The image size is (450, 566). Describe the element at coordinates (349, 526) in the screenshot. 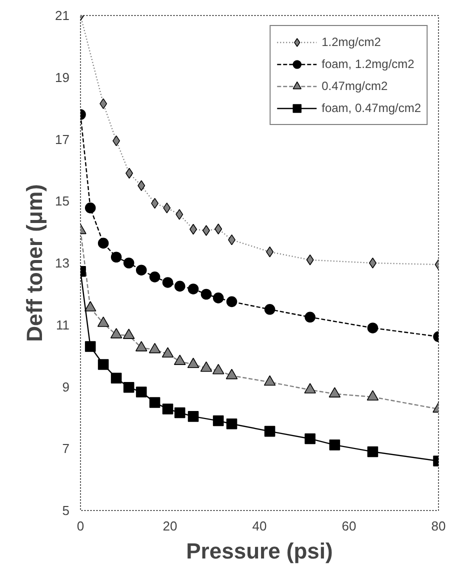

I see `x-tick-label: 60` at that location.